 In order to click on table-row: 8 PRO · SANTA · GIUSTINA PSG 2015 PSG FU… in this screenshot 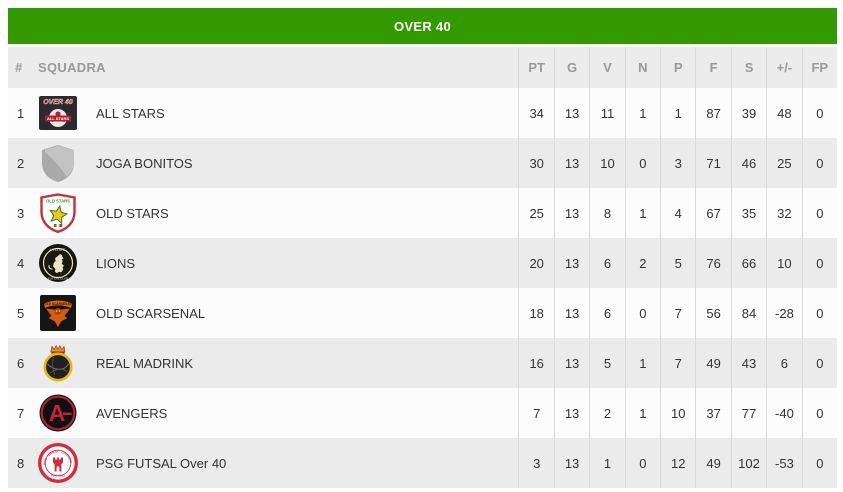, I will do `click(422, 463)`.